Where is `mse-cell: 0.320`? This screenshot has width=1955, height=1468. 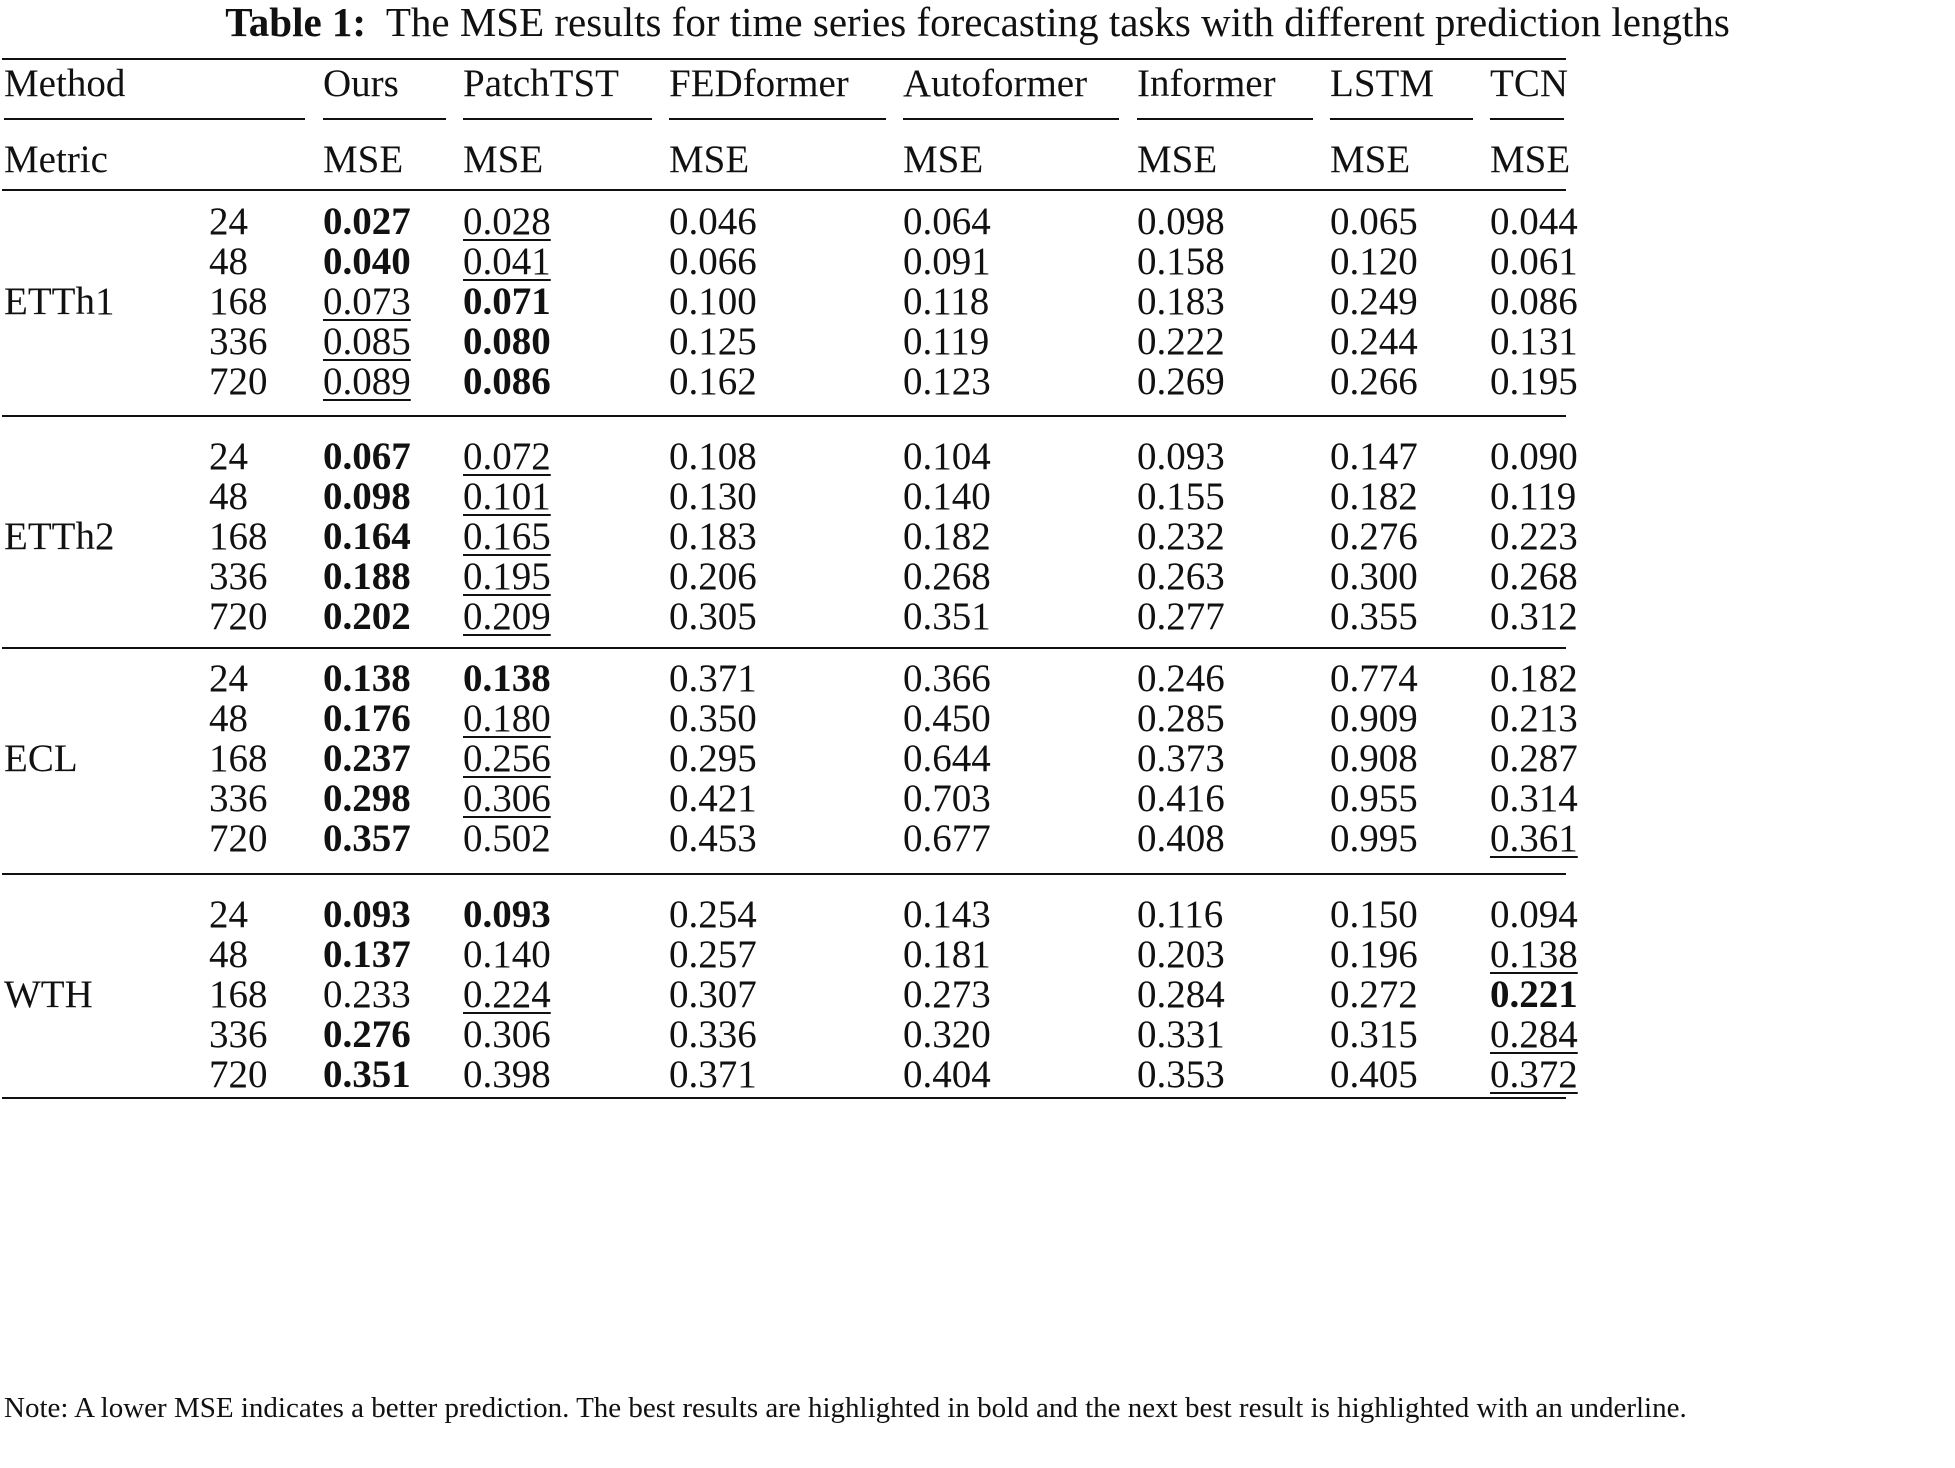 mse-cell: 0.320 is located at coordinates (947, 1034).